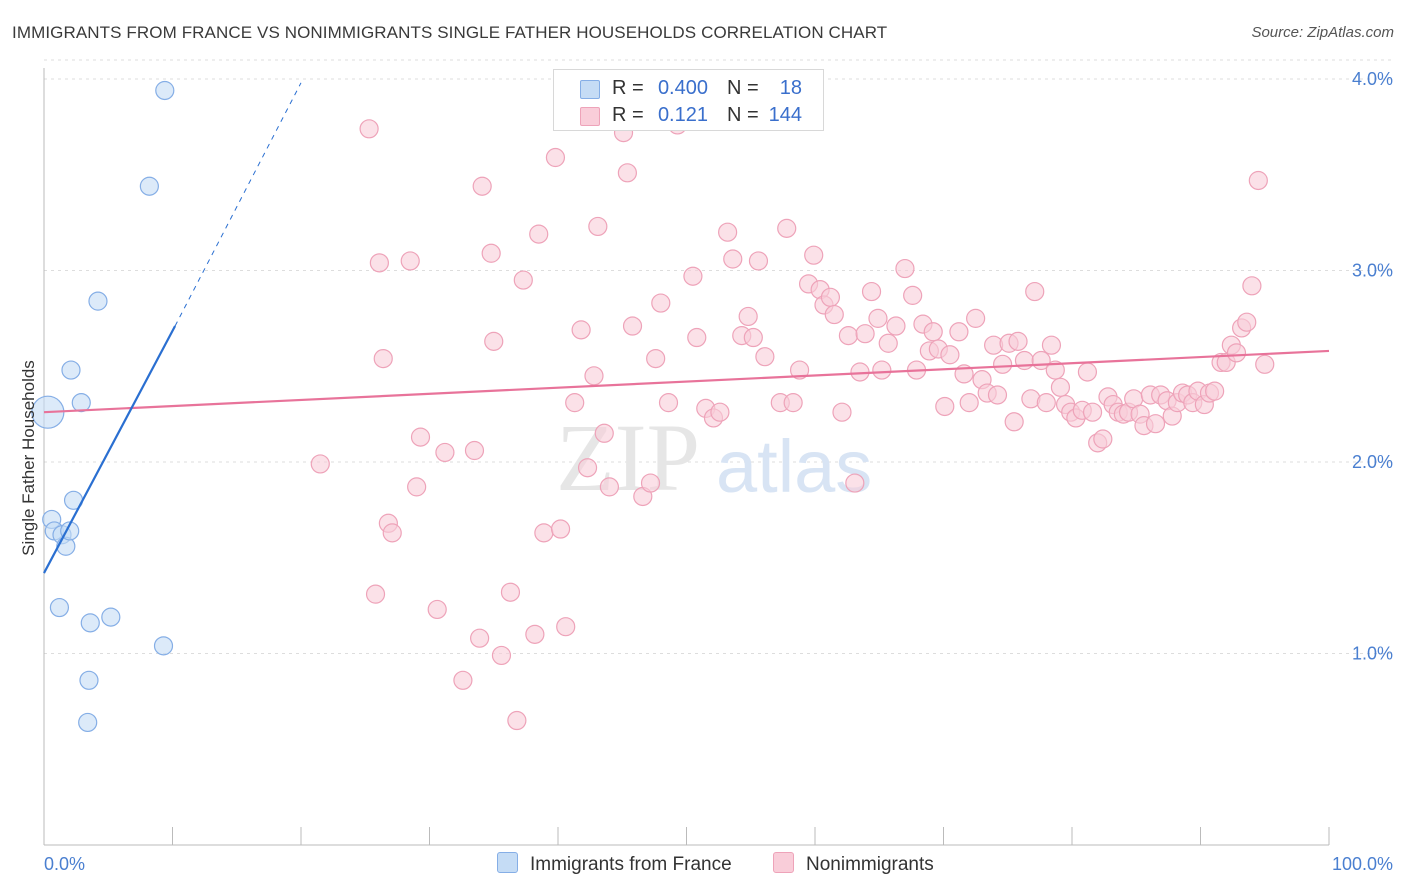 The image size is (1406, 892). What do you see at coordinates (794, 466) in the screenshot?
I see `watermark-atlas: atlas` at bounding box center [794, 466].